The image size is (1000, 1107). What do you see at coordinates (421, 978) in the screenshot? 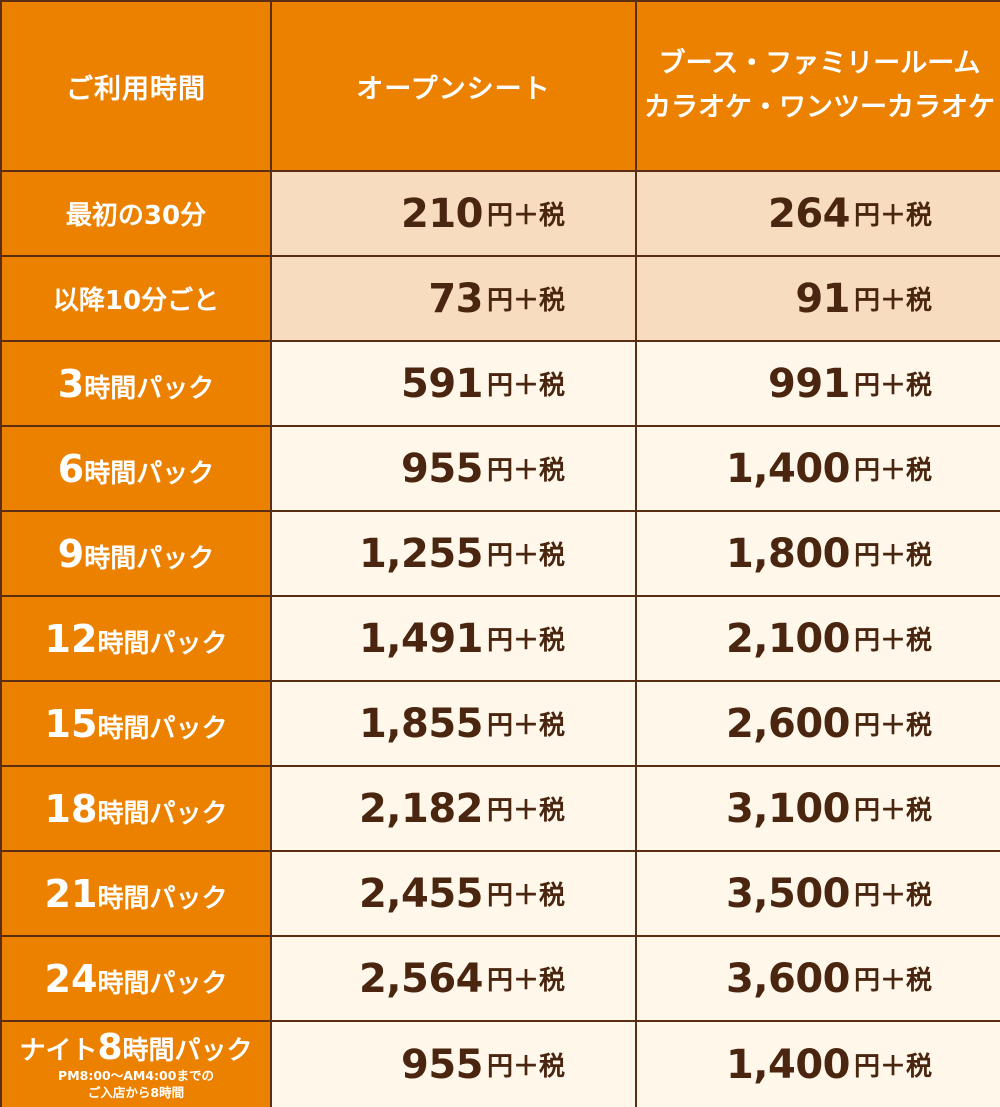
I see `price-amount: 2,564` at bounding box center [421, 978].